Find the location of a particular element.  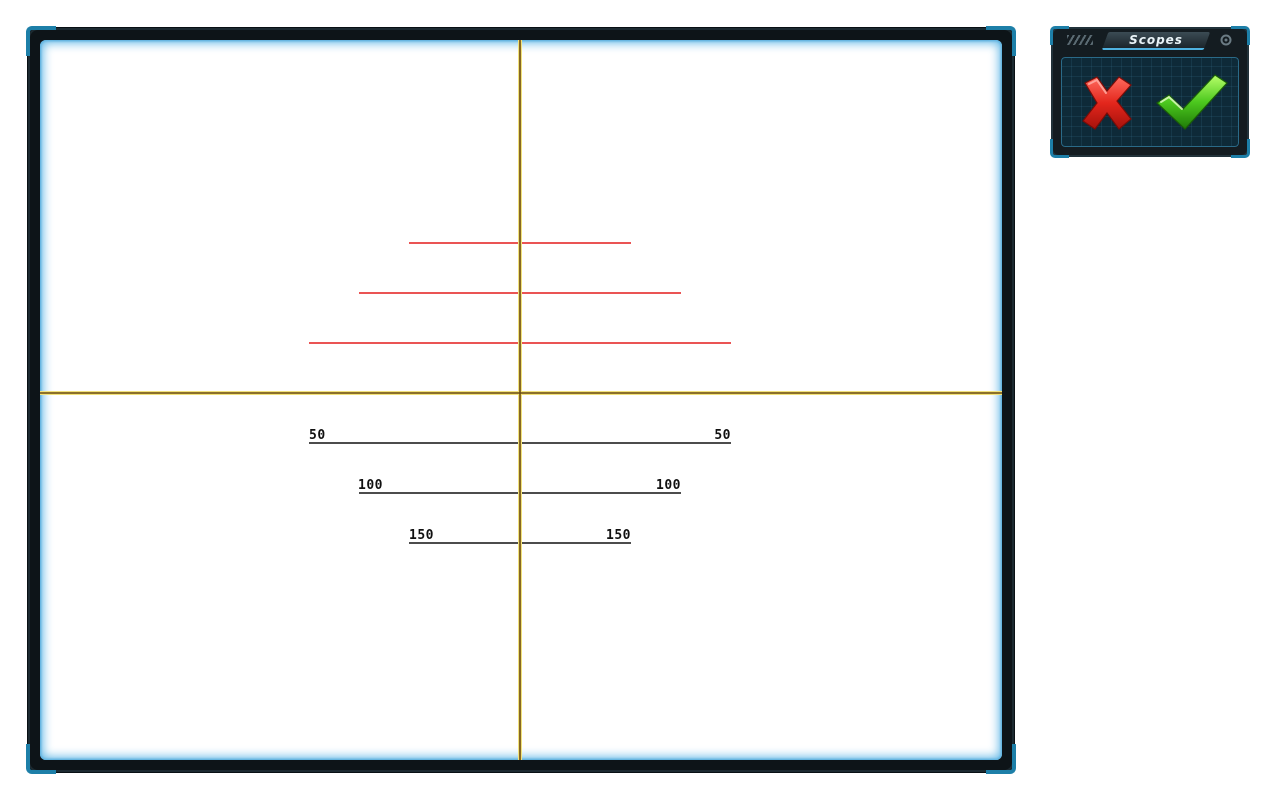

panel-body is located at coordinates (1150, 102).